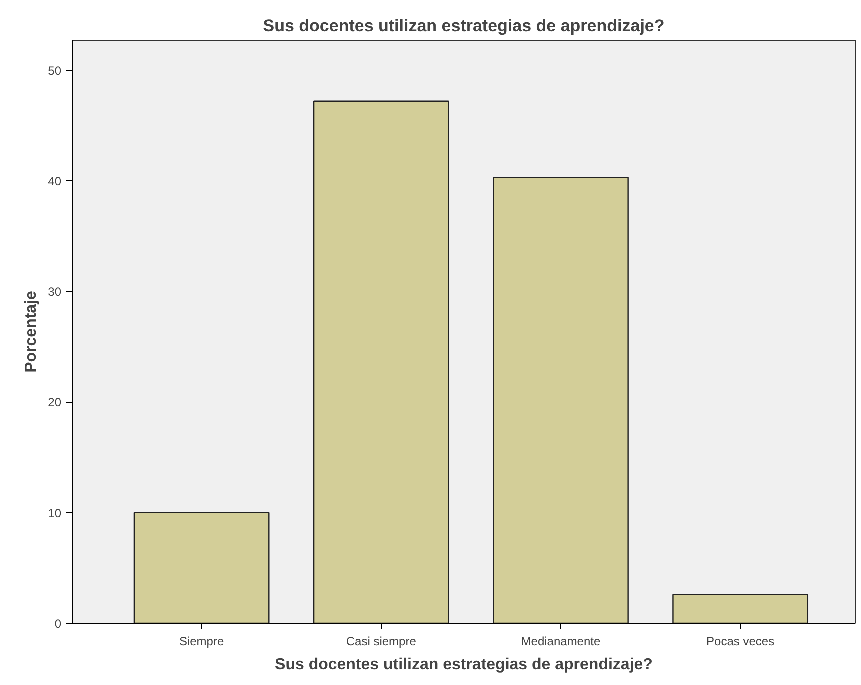 This screenshot has height=685, width=861. What do you see at coordinates (58, 624) in the screenshot?
I see `y-tick-label: 0` at bounding box center [58, 624].